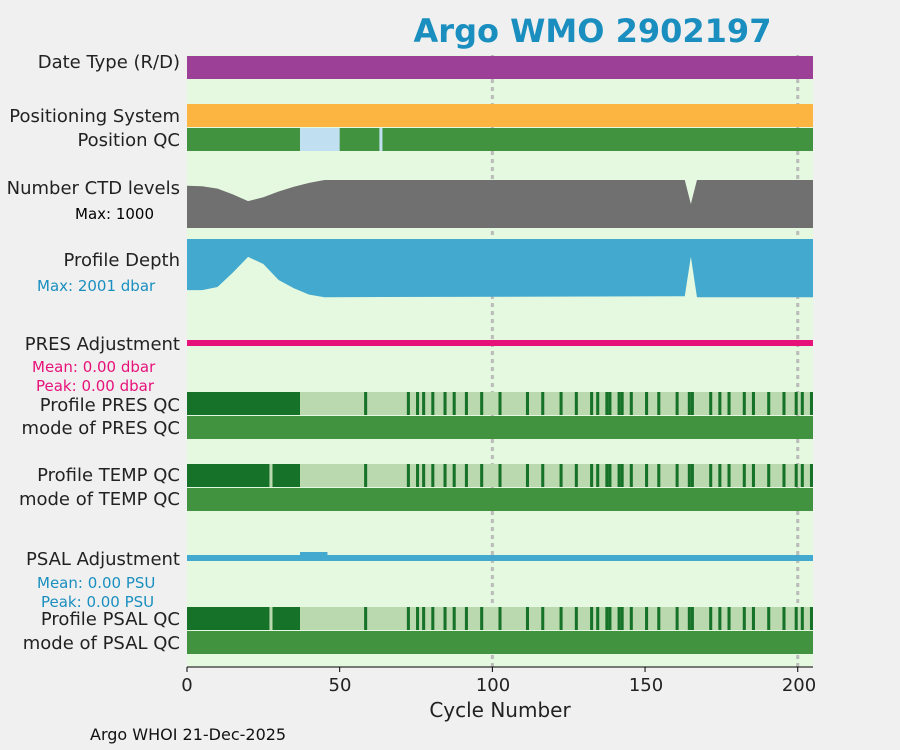  I want to click on label-mode-psal-qc: mode of PSAL QC, so click(101, 643).